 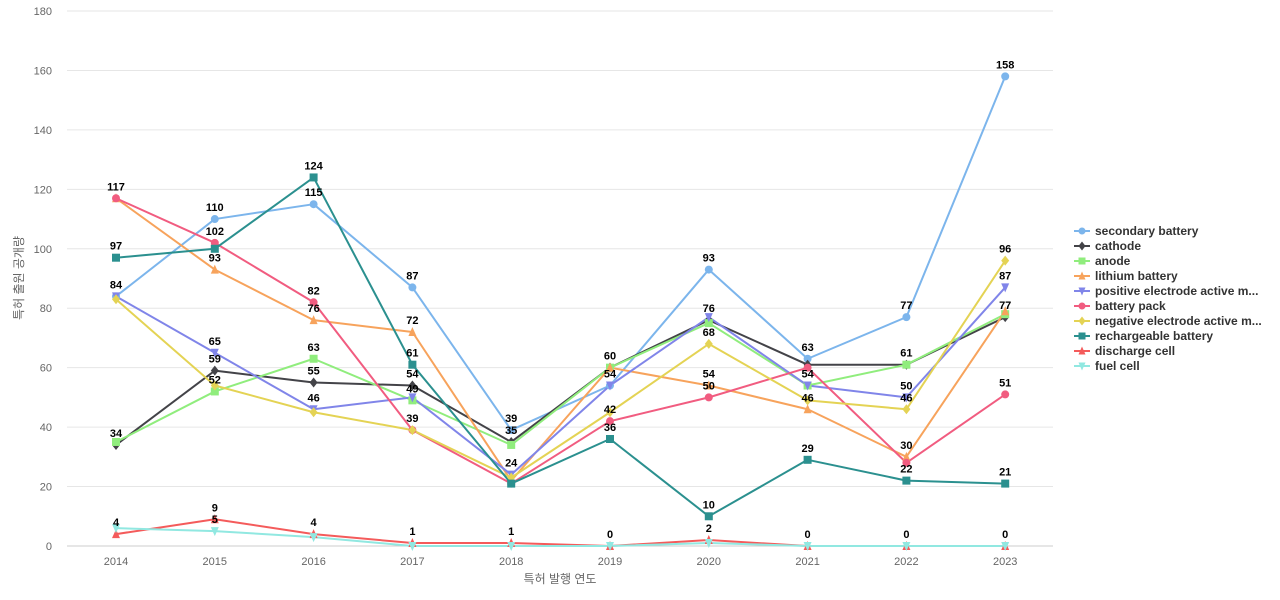 I want to click on legend-label: discharge cell, so click(x=1135, y=351).